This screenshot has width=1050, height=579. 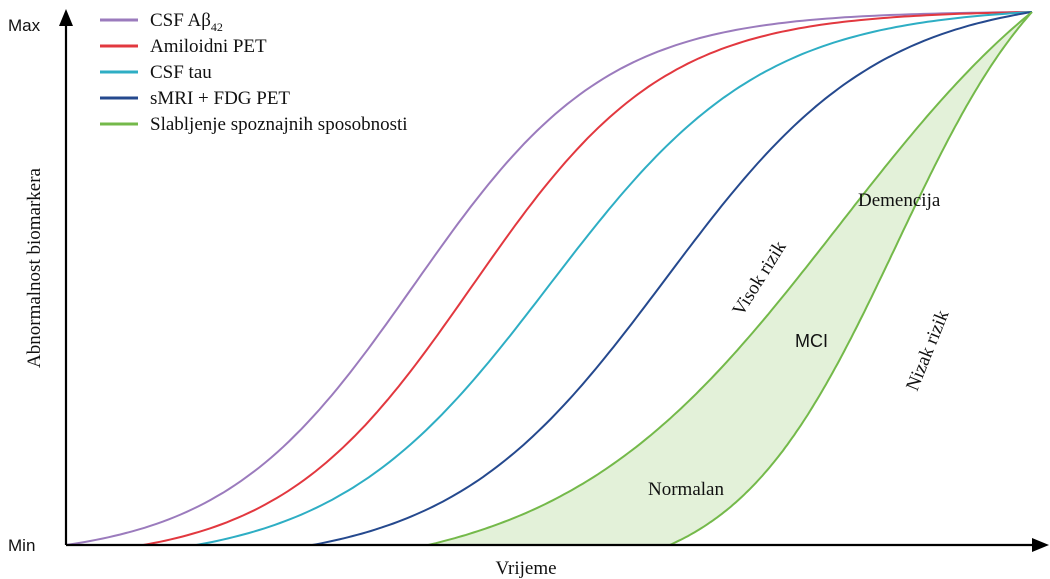 I want to click on annotation-dementia: Demencija, so click(x=899, y=200).